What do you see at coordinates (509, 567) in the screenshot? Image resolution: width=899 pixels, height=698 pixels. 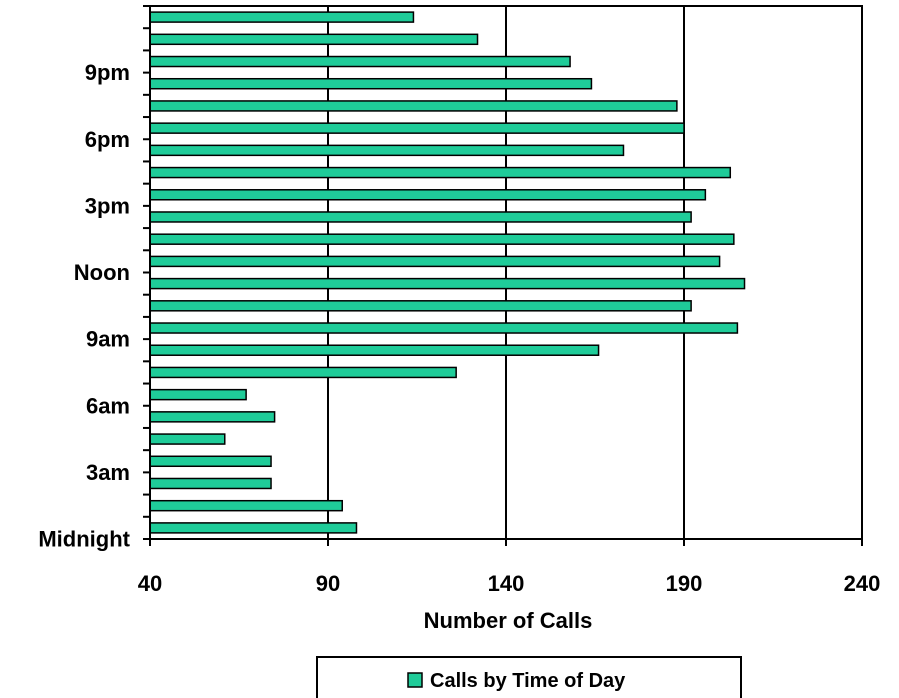 I see `x-axis-labels: 40 90 140 190 240` at bounding box center [509, 567].